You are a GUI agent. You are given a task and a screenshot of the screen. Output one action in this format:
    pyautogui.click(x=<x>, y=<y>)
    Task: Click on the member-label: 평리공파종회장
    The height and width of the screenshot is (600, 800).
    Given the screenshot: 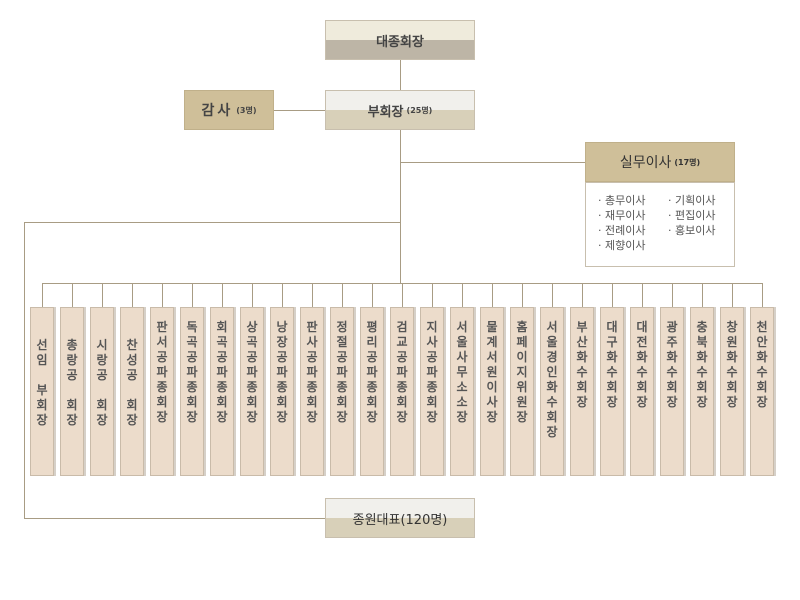 What is the action you would take?
    pyautogui.click(x=372, y=372)
    